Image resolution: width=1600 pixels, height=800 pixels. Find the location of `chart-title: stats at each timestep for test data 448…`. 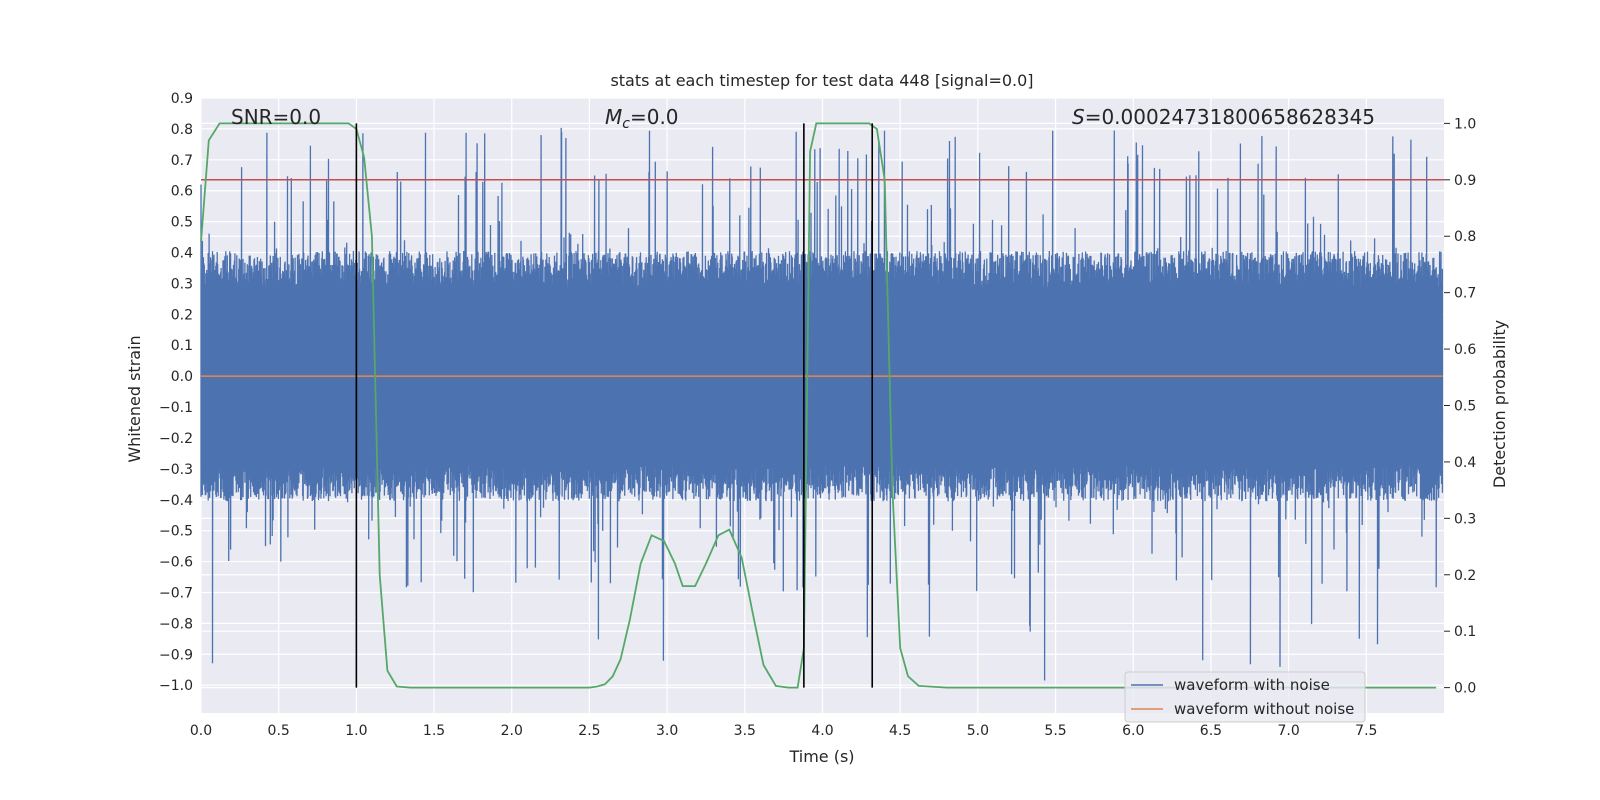

chart-title: stats at each timestep for test data 448… is located at coordinates (821, 80).